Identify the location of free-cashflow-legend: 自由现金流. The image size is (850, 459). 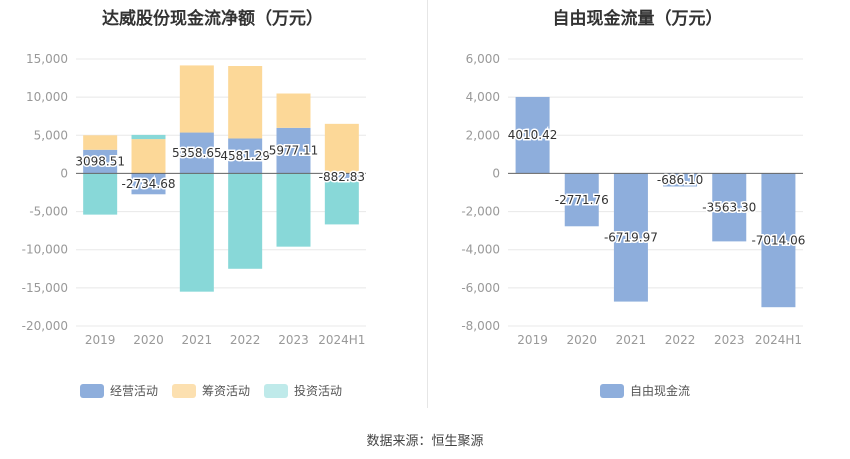
(652, 390).